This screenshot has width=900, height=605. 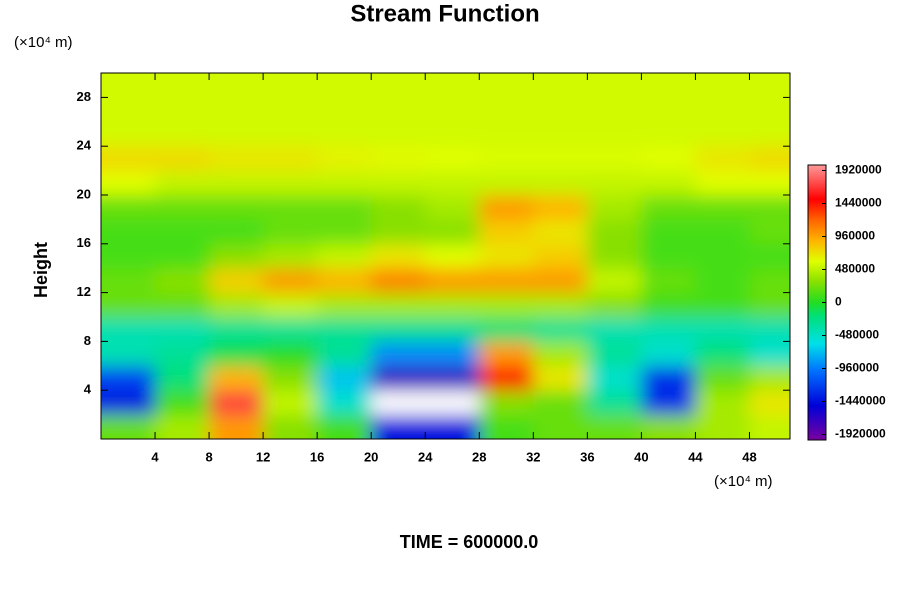 I want to click on x-tick-label: 40, so click(x=641, y=456).